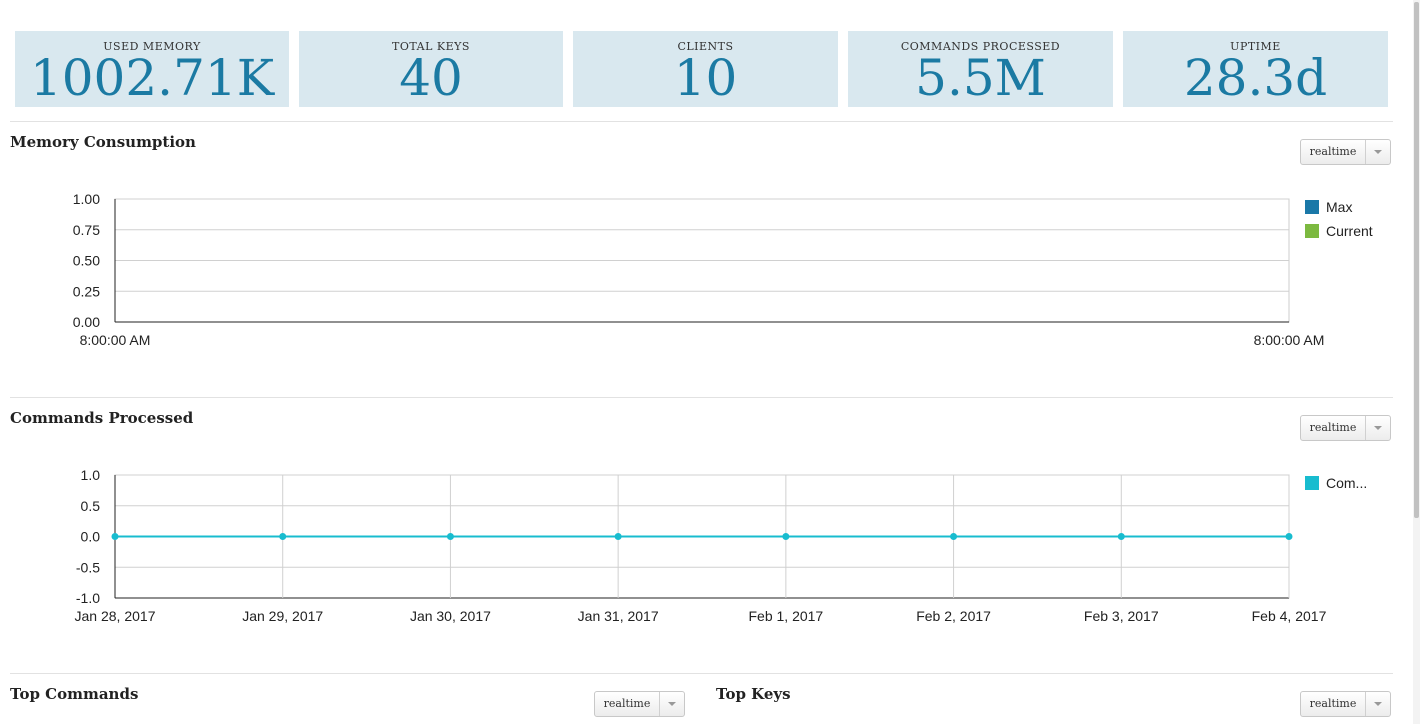 The width and height of the screenshot is (1420, 724). Describe the element at coordinates (1255, 46) in the screenshot. I see `stat-label: UPTIME` at that location.